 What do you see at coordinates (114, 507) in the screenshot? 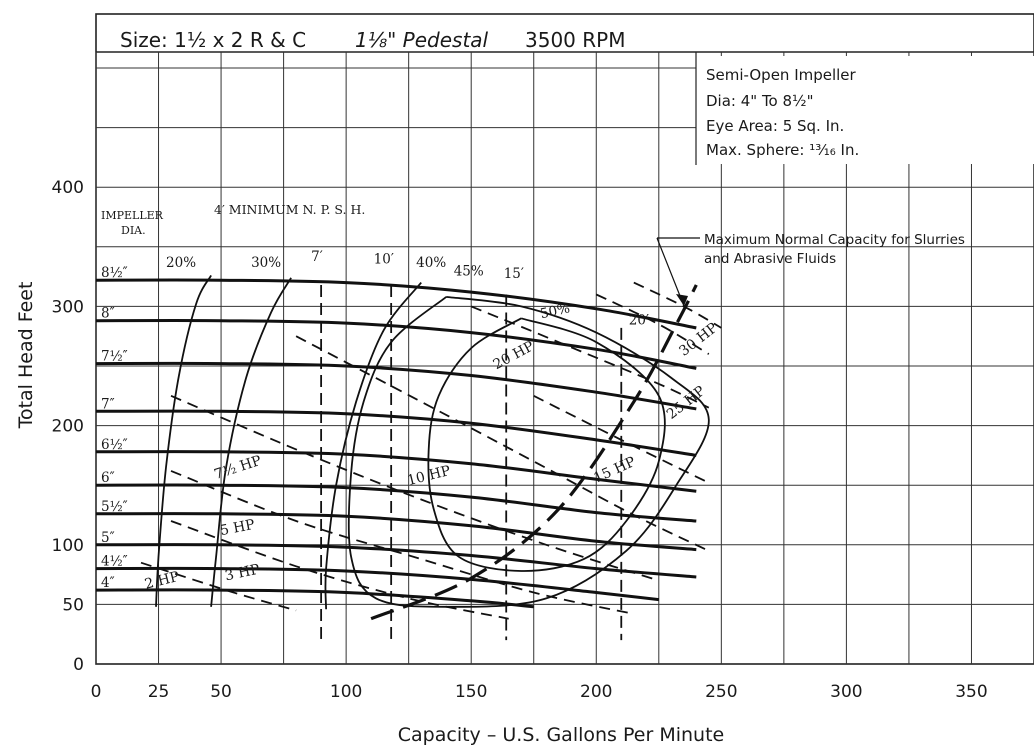
I see `impeller-label: 5½″` at bounding box center [114, 507].